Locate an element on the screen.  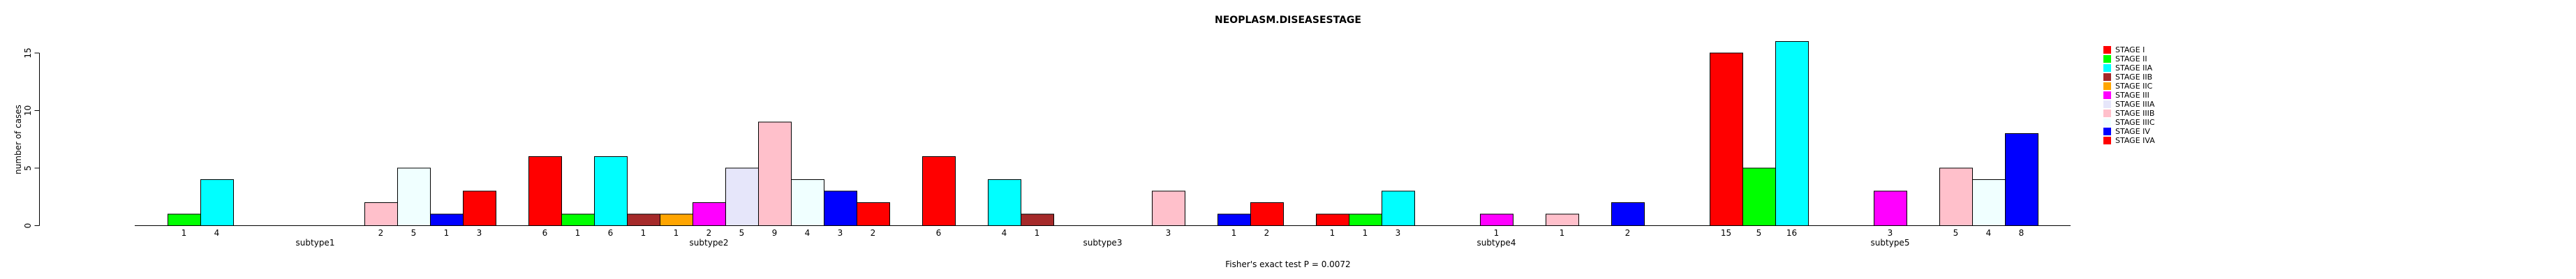
bar-subtype4-stage-iiib is located at coordinates (1562, 219).